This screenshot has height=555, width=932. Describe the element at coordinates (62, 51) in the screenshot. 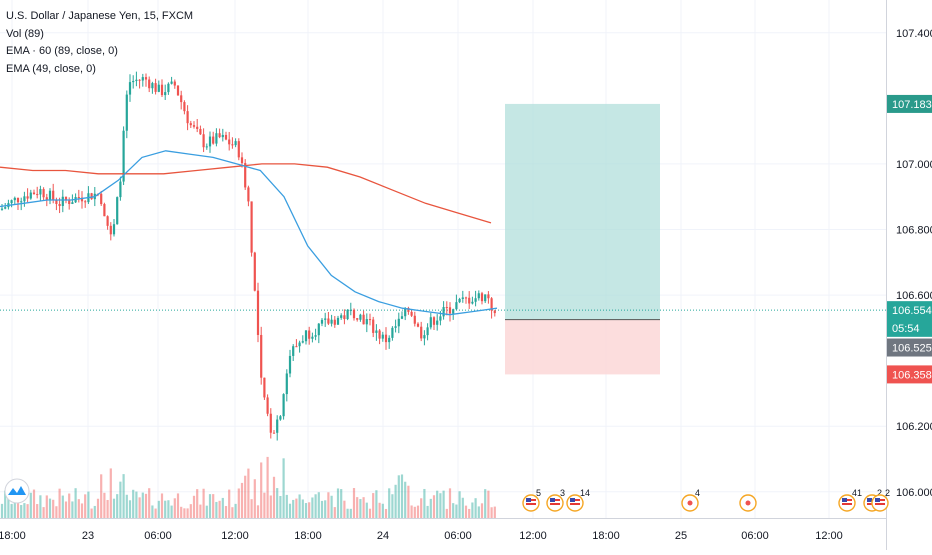

I see `legend-ema-60: EMA · 60 (89, close, 0)` at that location.